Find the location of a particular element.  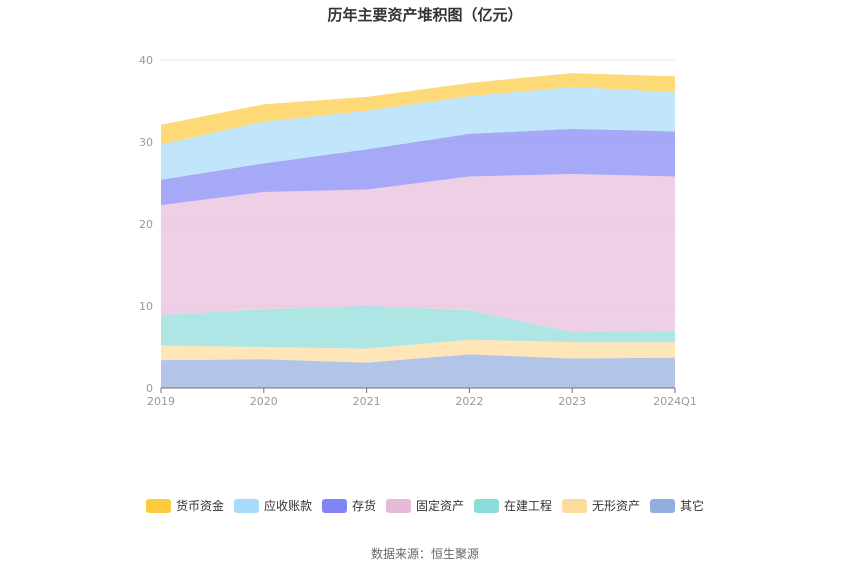

x-tick-label: 2021 is located at coordinates (367, 401).